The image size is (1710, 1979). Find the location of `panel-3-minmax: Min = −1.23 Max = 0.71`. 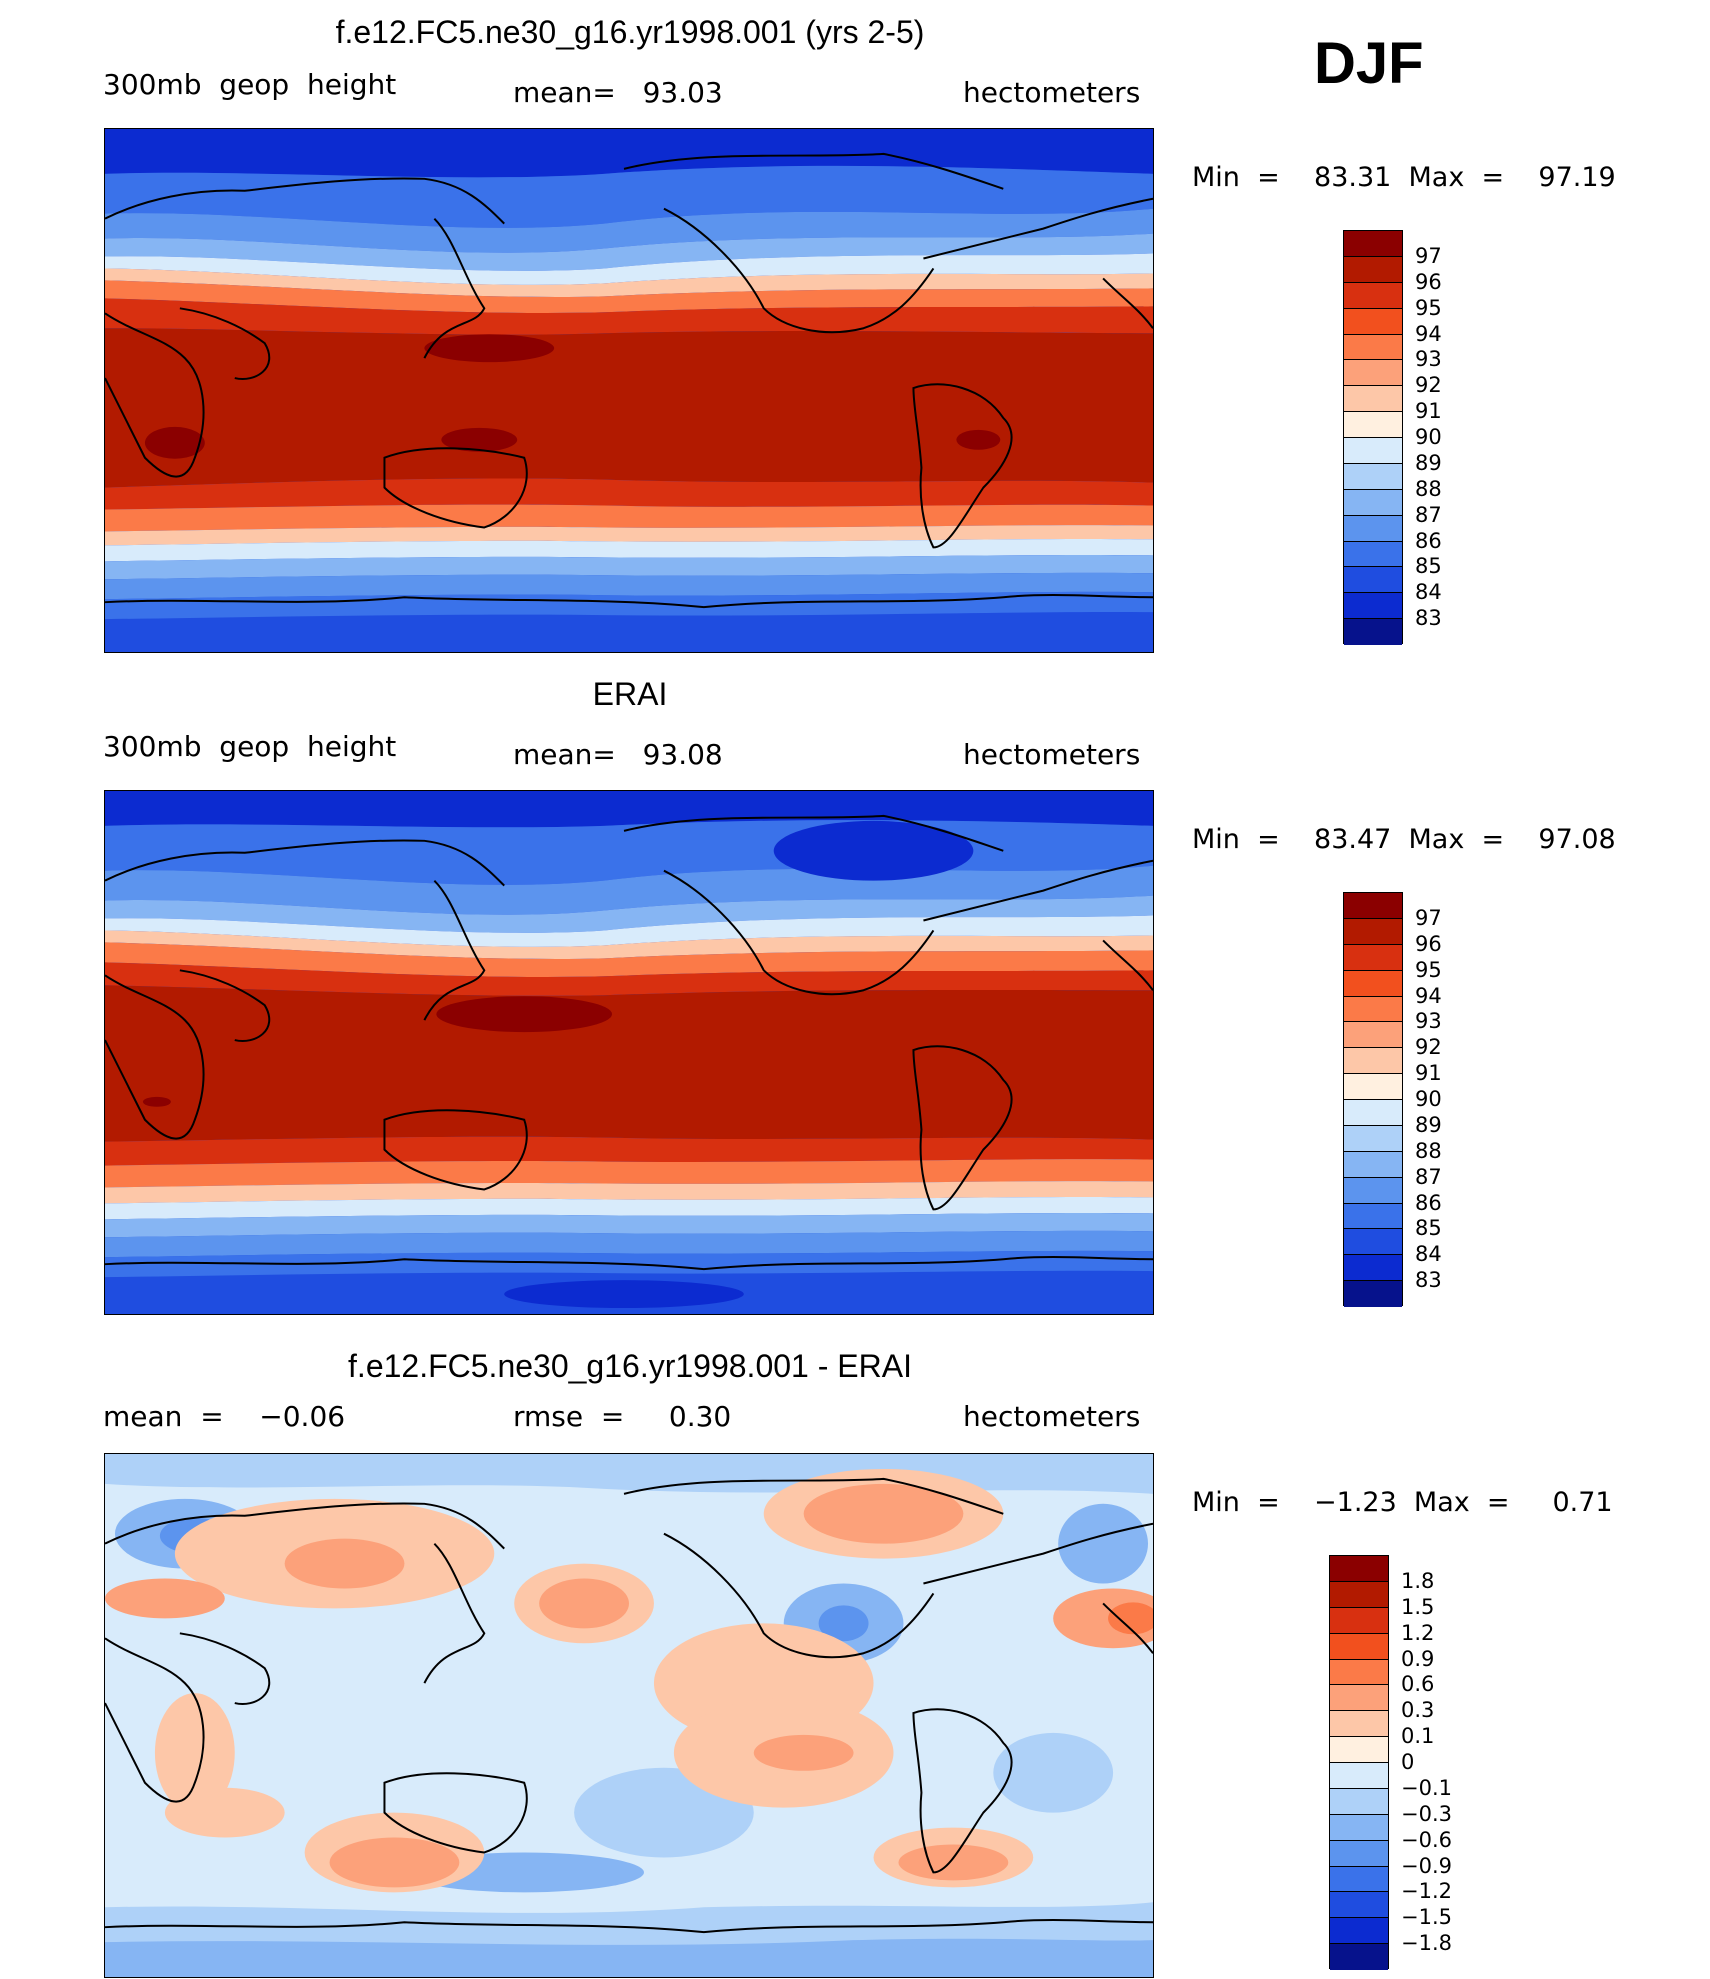

panel-3-minmax: Min = −1.23 Max = 0.71 is located at coordinates (1402, 1502).